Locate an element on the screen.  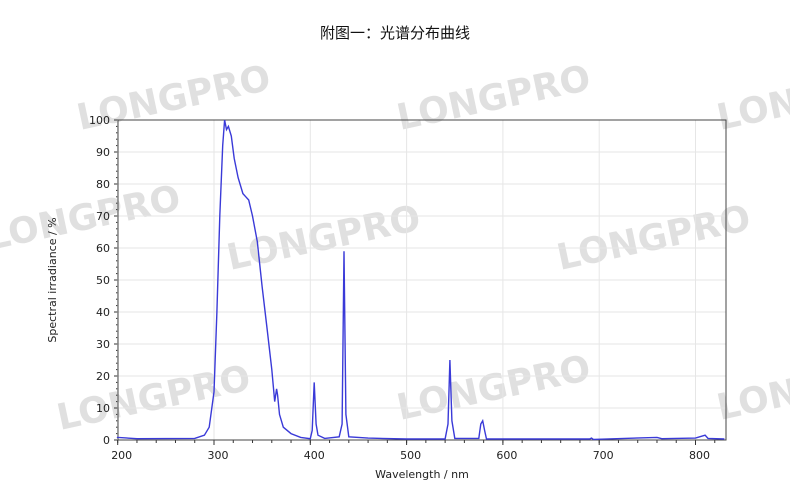
y-tick-label: 90 is located at coordinates (103, 152).